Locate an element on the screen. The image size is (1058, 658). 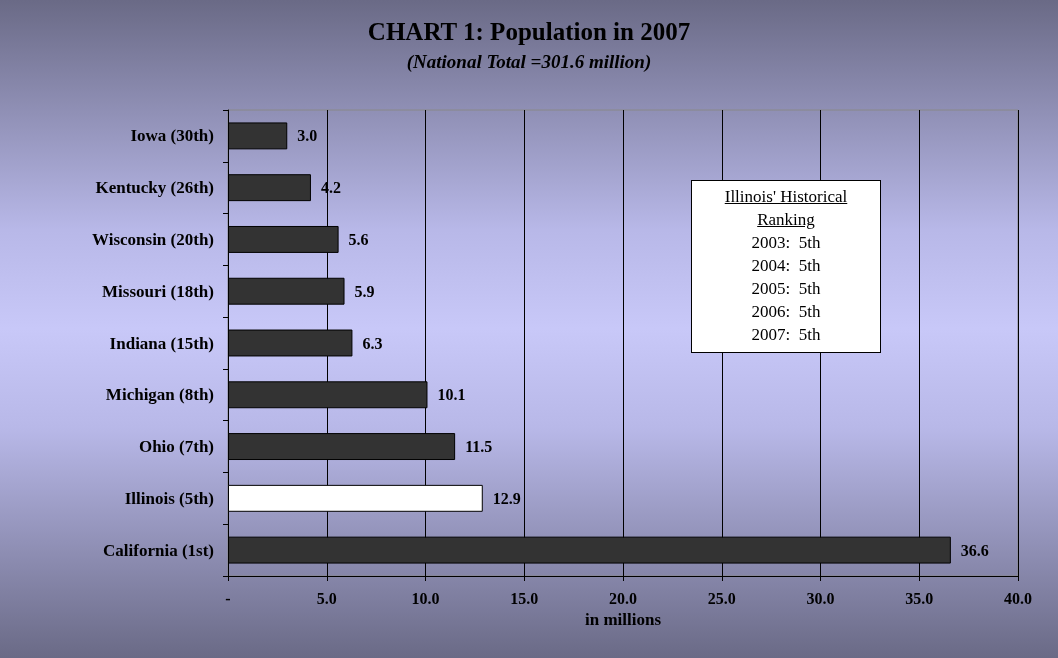
data-label: 12.9 is located at coordinates (506, 498).